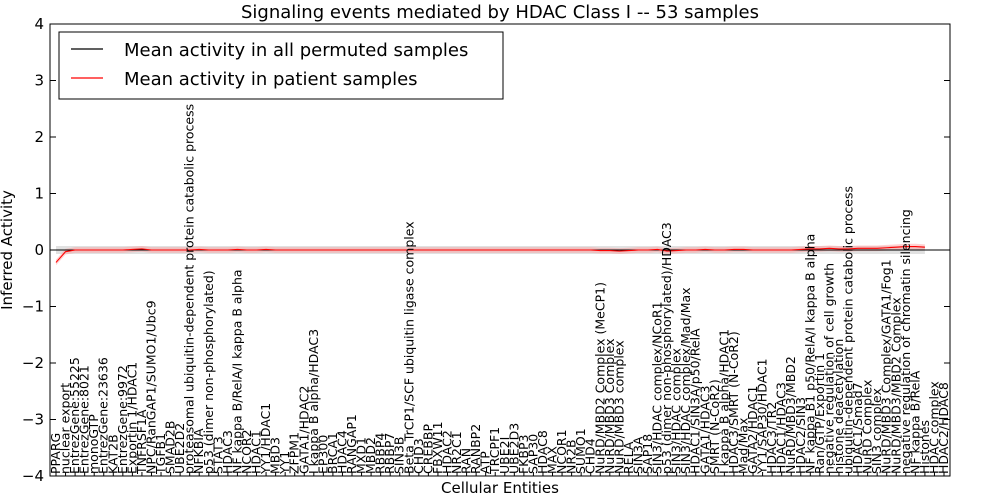 The width and height of the screenshot is (1000, 504). I want to click on x-tick-label: PPARG, so click(55, 453).